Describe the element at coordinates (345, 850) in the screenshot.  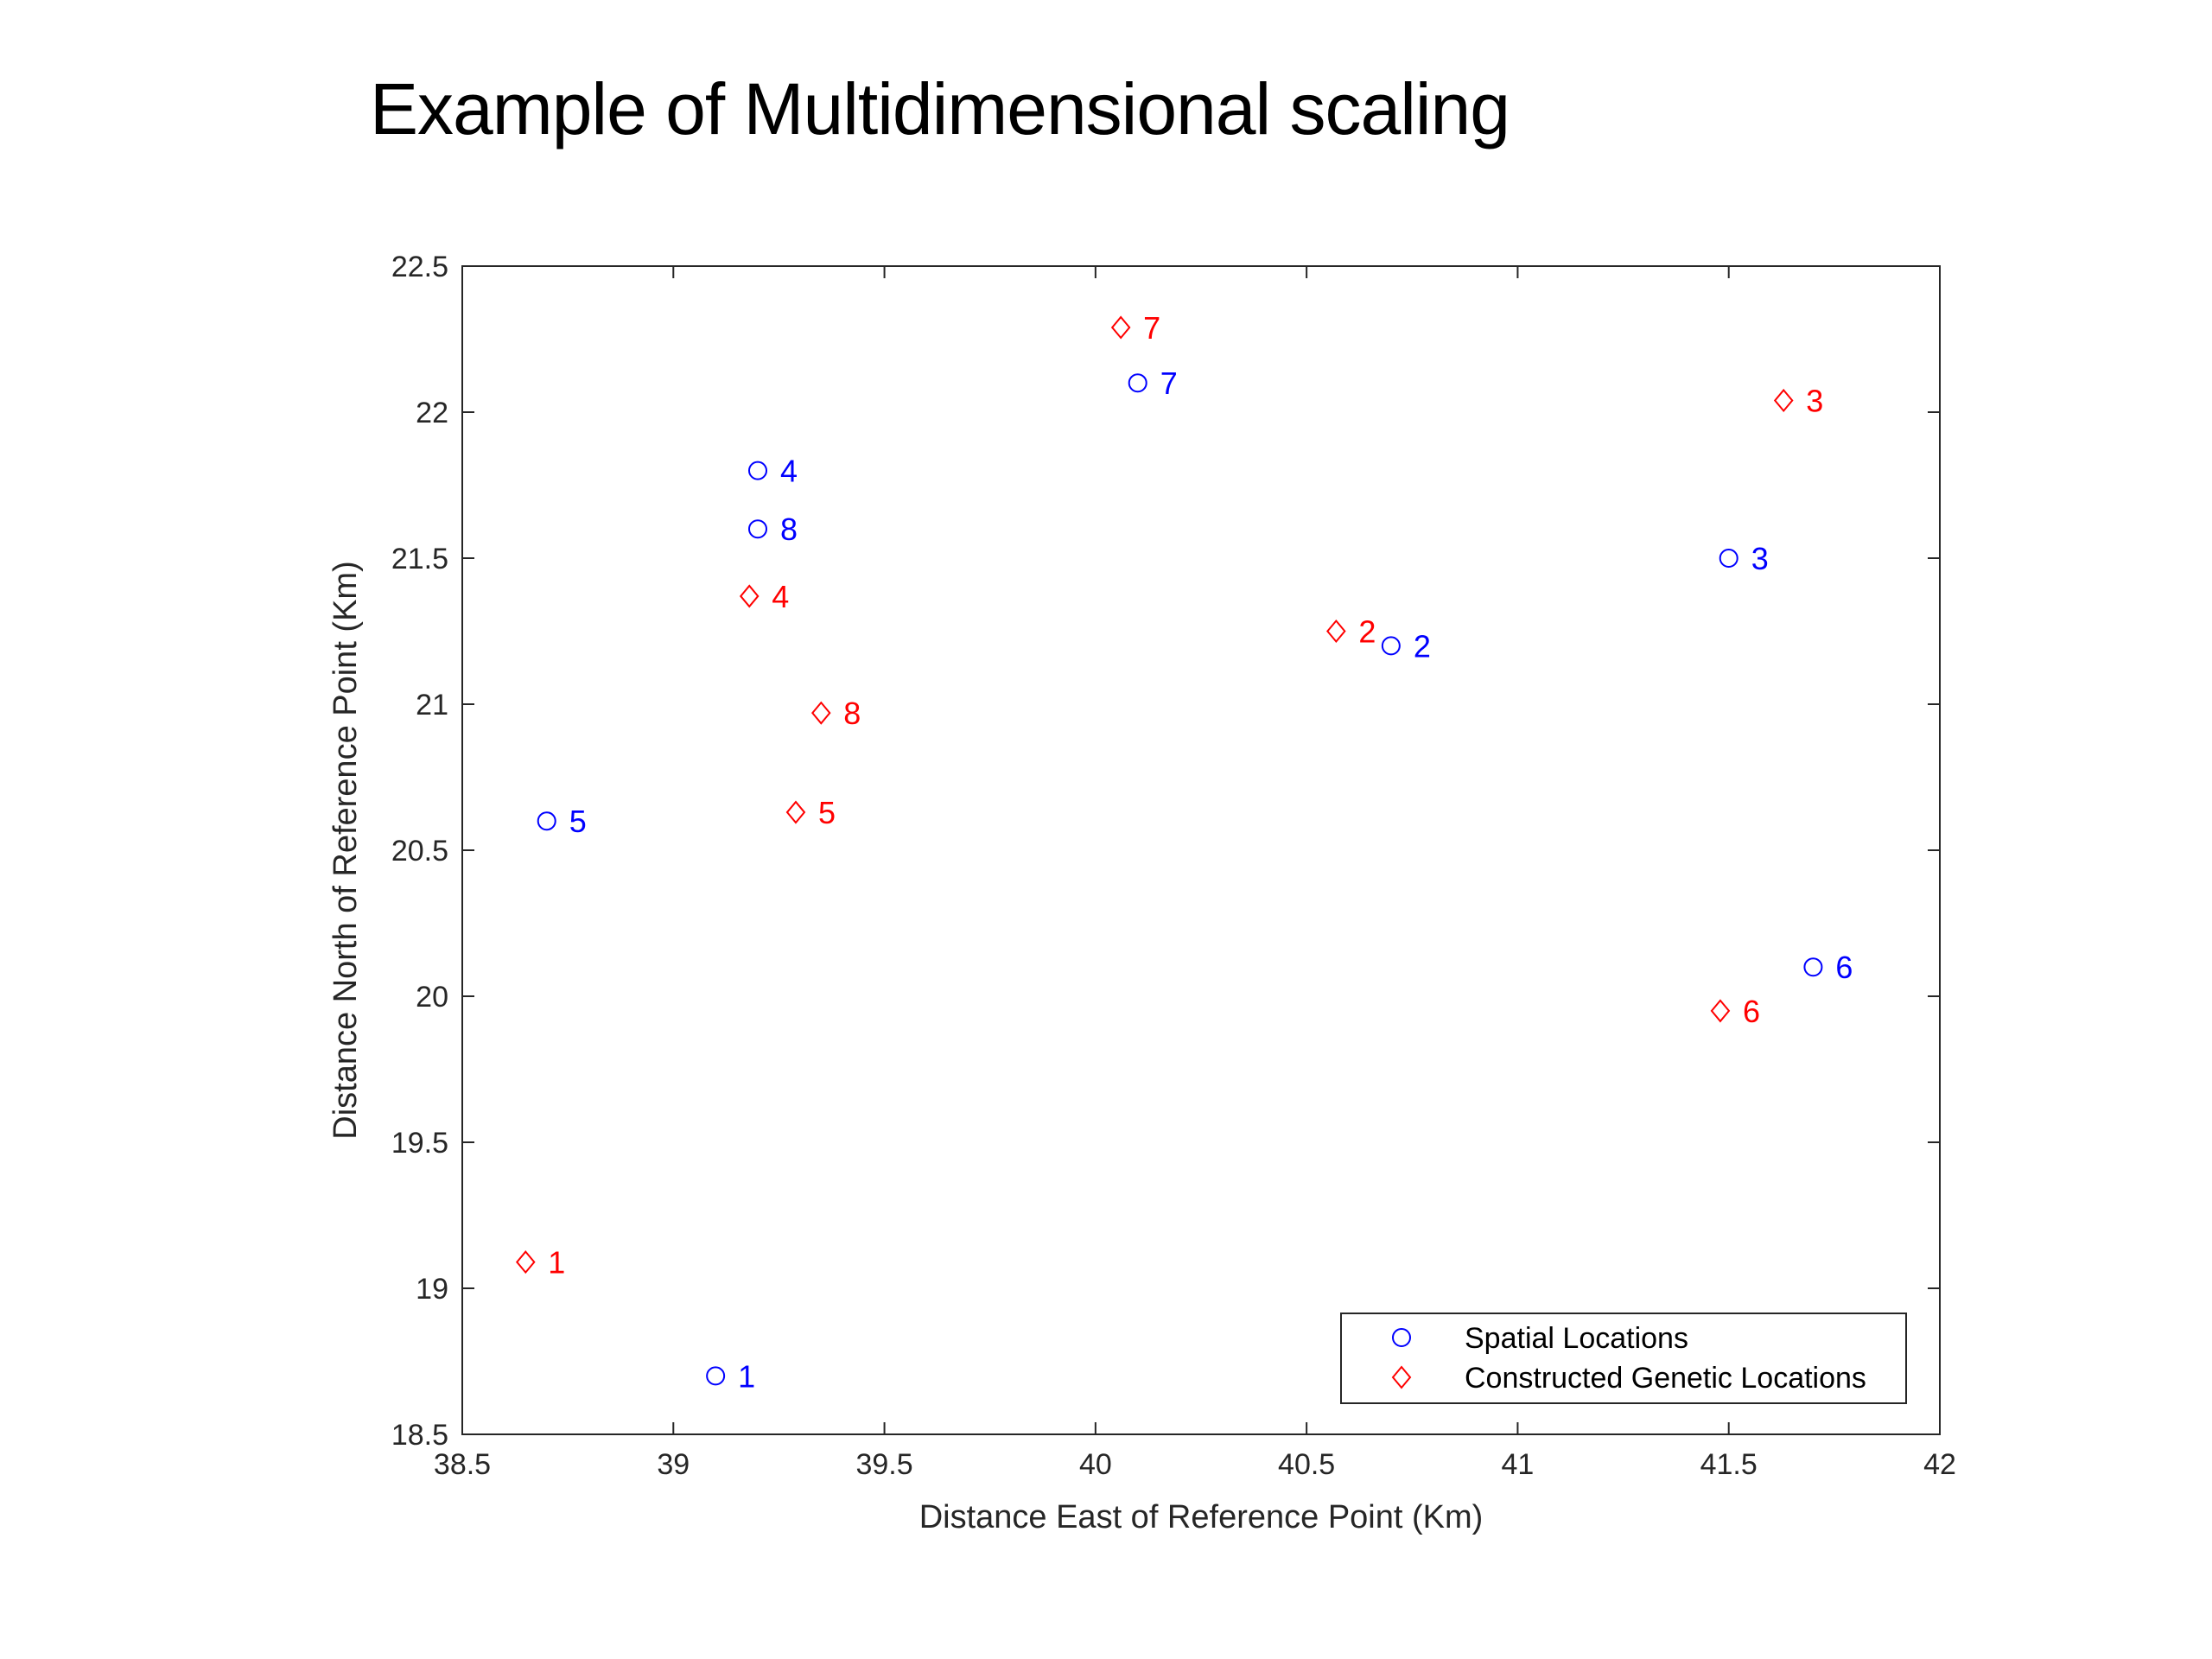
I see `y-axis-label: Distance North of Reference Point (Km)` at that location.